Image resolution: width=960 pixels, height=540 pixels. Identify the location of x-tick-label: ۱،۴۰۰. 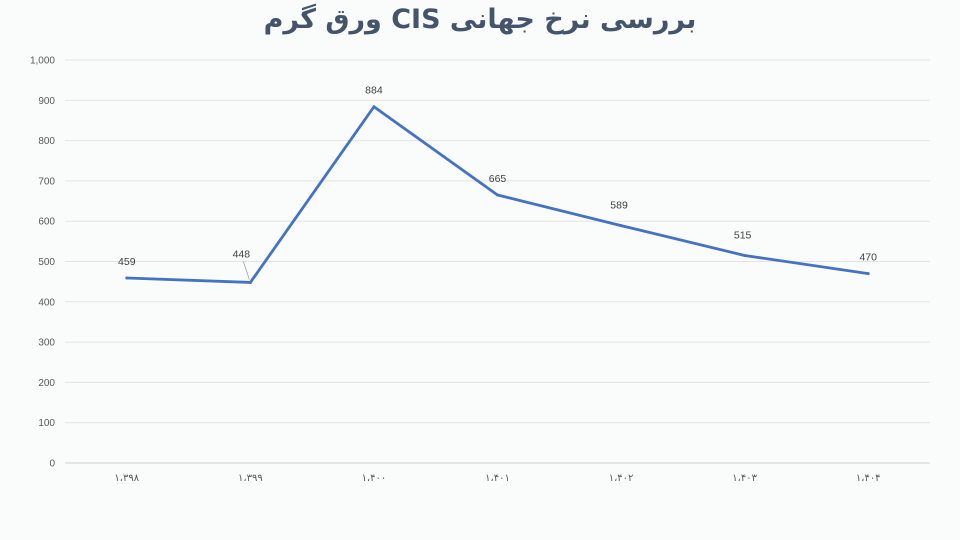
(374, 478).